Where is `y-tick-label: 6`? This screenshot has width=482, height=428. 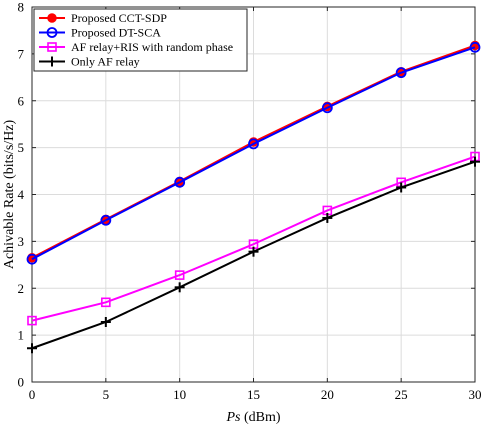 y-tick-label: 6 is located at coordinates (21, 100).